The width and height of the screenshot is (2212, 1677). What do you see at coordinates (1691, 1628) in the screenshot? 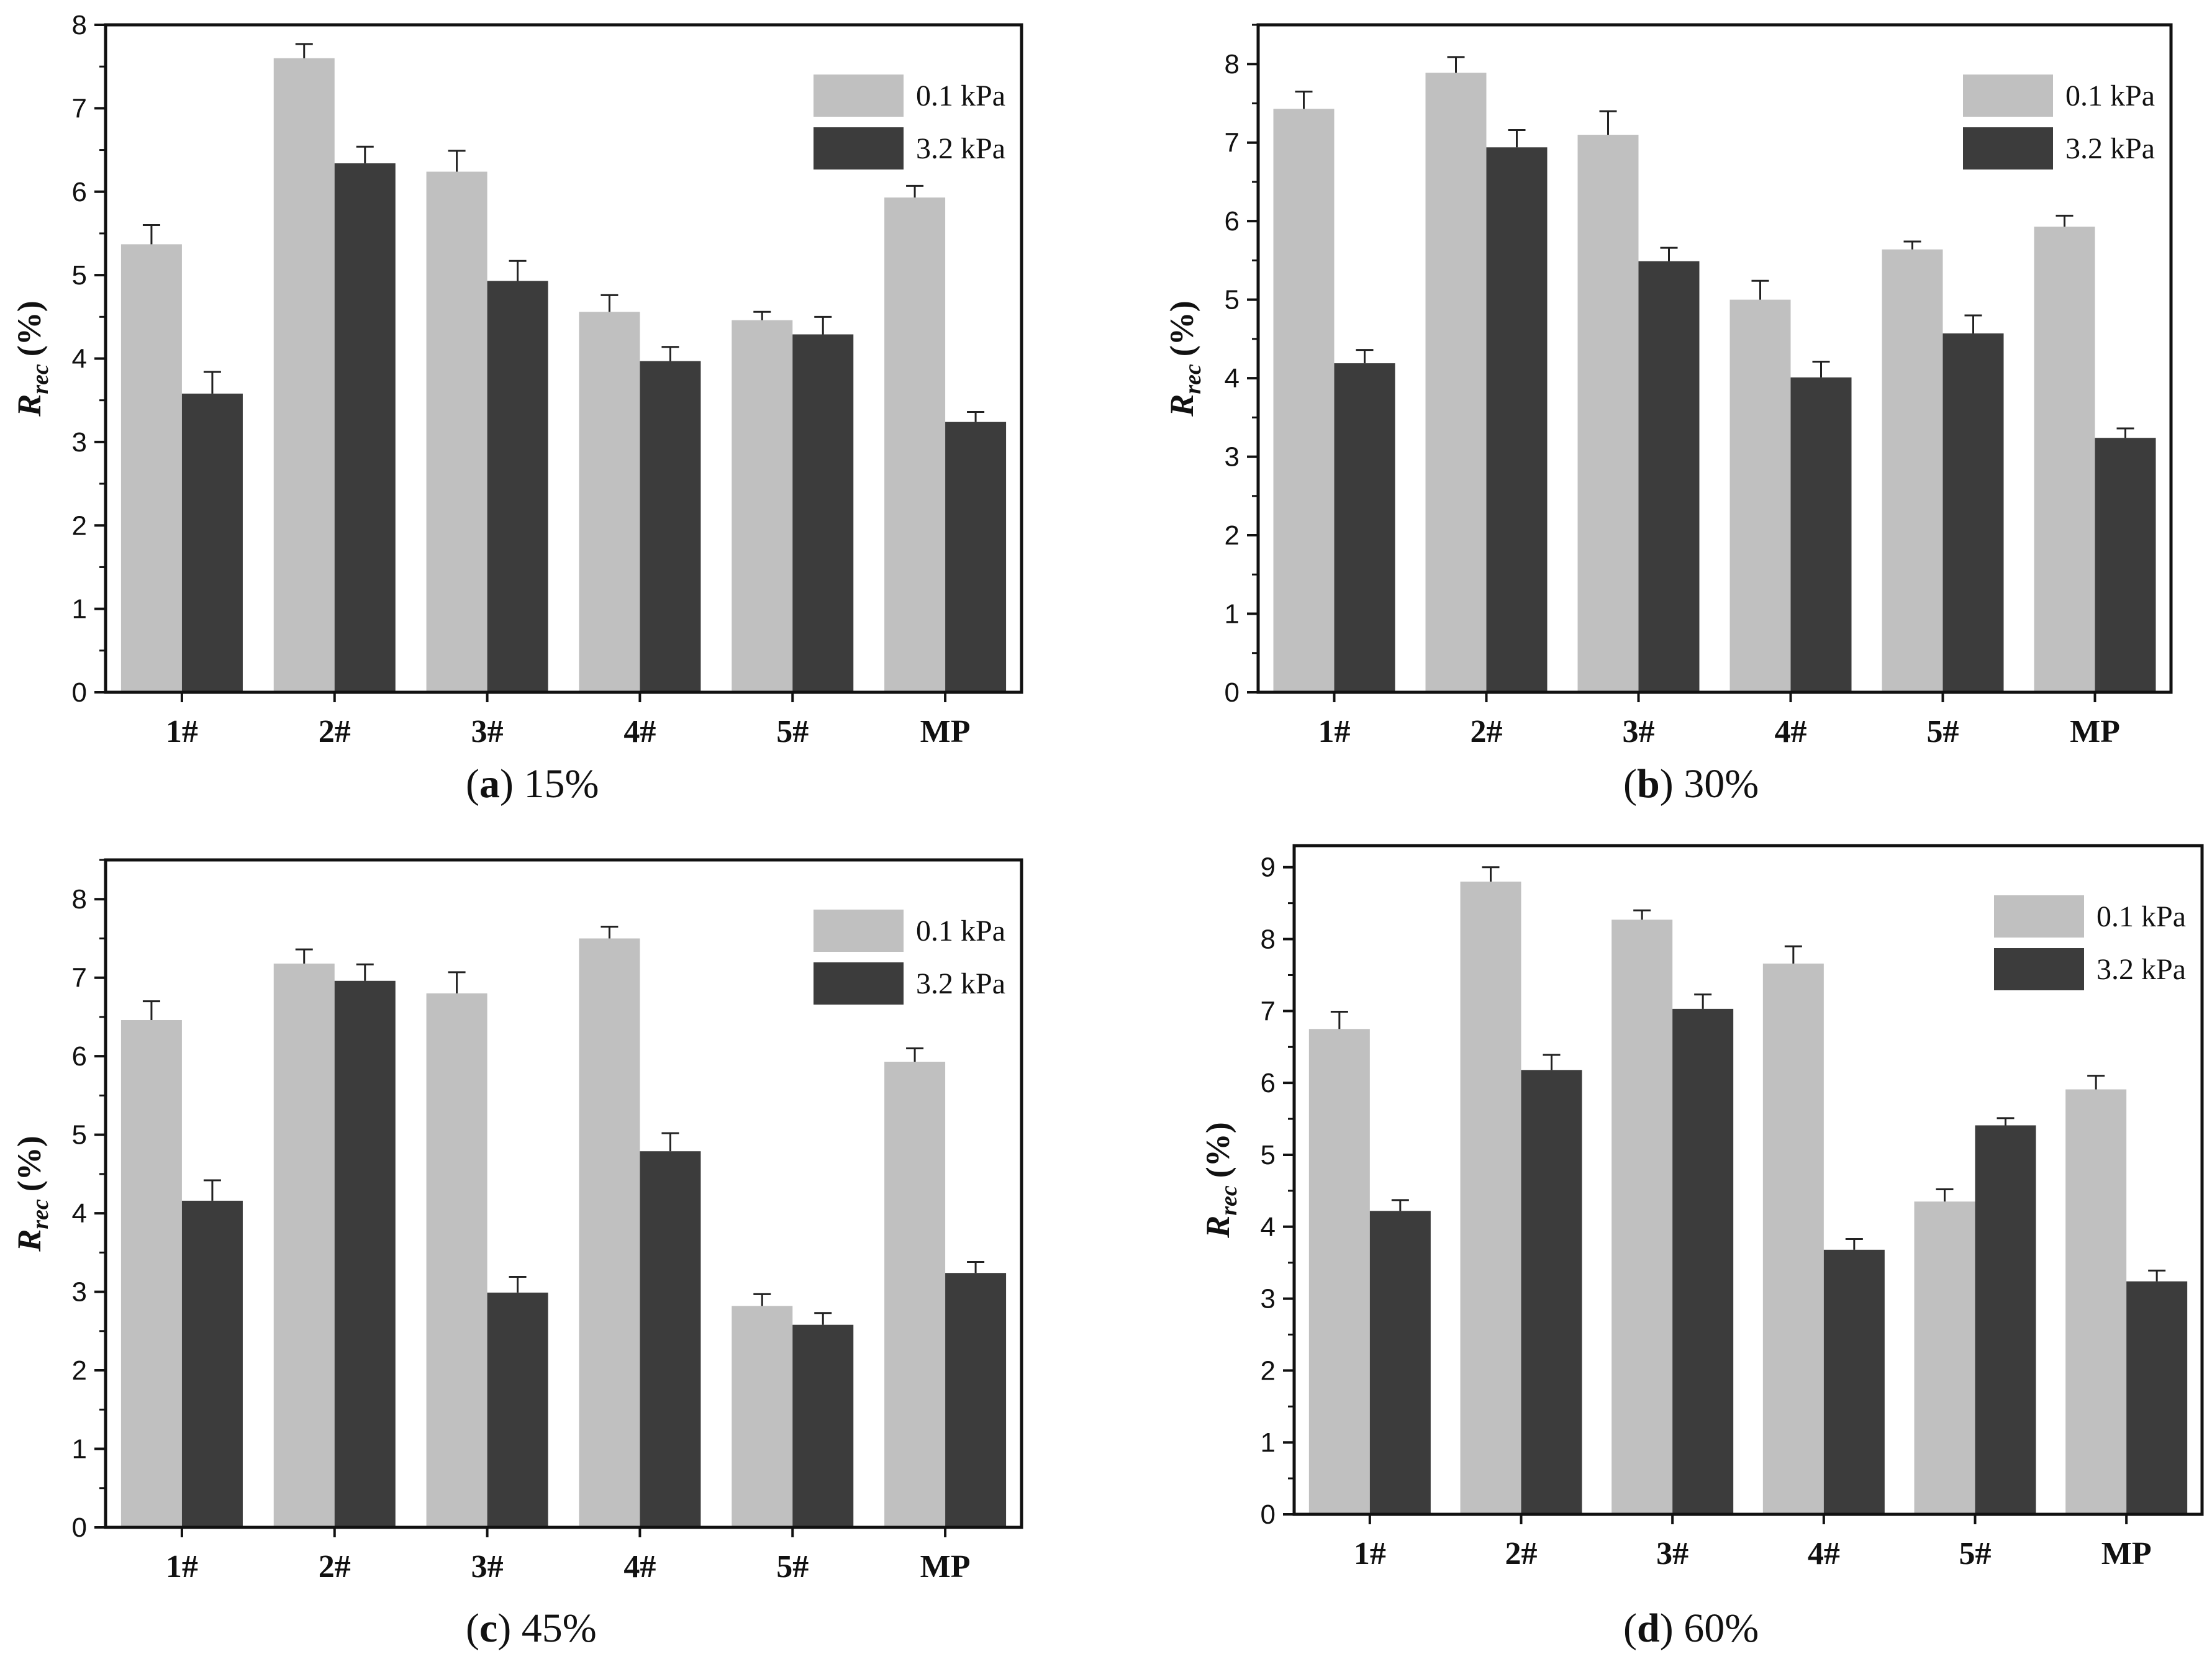
I see `caption-d: (d) 60%` at bounding box center [1691, 1628].